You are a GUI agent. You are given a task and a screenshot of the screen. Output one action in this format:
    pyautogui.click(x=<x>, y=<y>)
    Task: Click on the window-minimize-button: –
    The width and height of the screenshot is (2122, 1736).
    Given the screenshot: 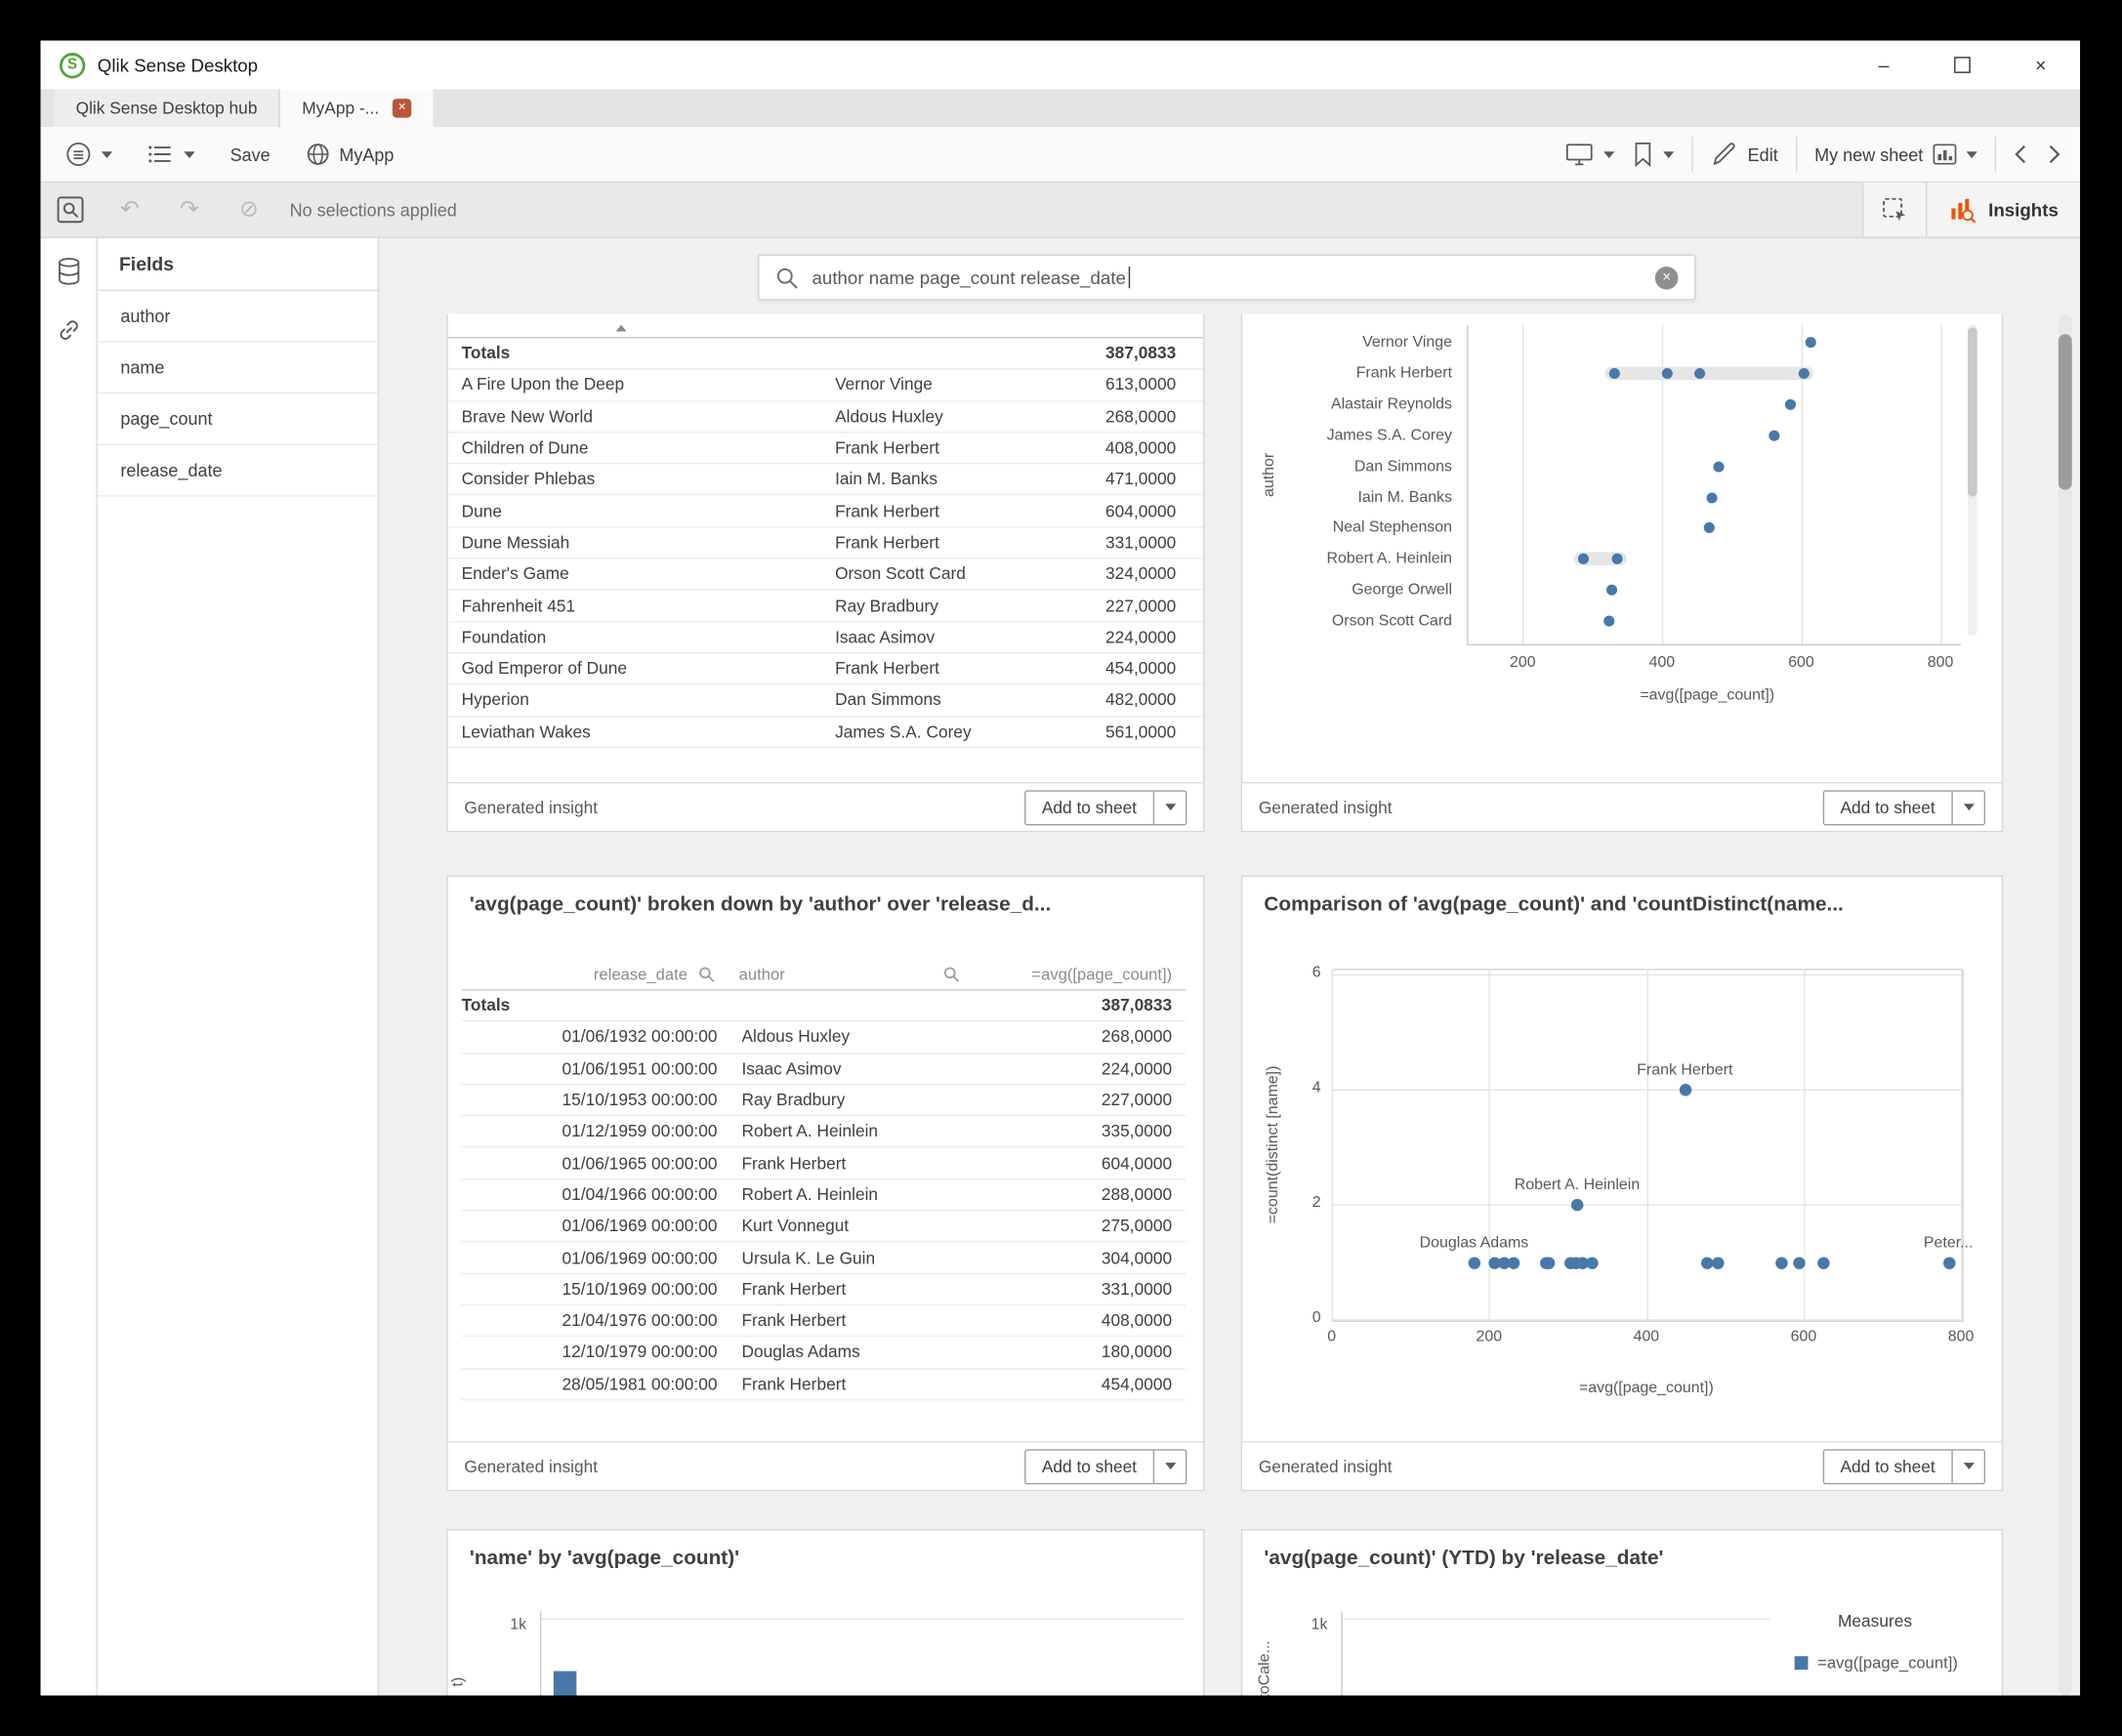 What is the action you would take?
    pyautogui.click(x=1884, y=65)
    